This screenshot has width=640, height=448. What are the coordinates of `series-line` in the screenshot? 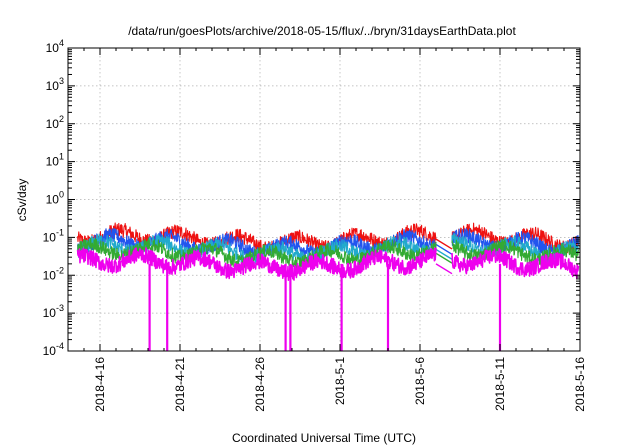 It's located at (328, 264).